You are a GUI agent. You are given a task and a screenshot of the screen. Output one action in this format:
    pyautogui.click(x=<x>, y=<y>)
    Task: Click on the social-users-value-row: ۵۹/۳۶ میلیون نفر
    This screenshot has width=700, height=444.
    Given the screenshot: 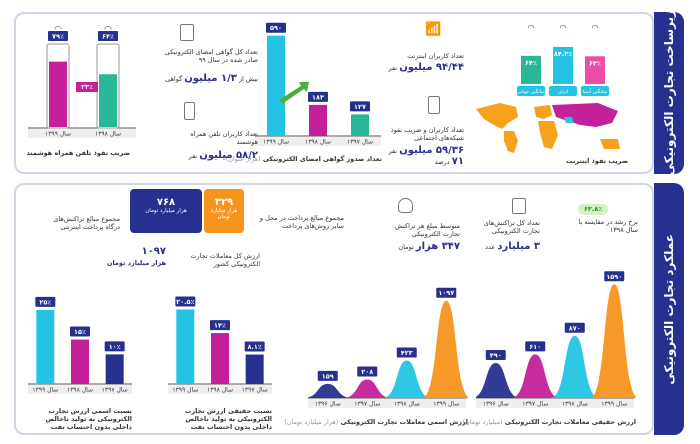 What is the action you would take?
    pyautogui.click(x=426, y=151)
    